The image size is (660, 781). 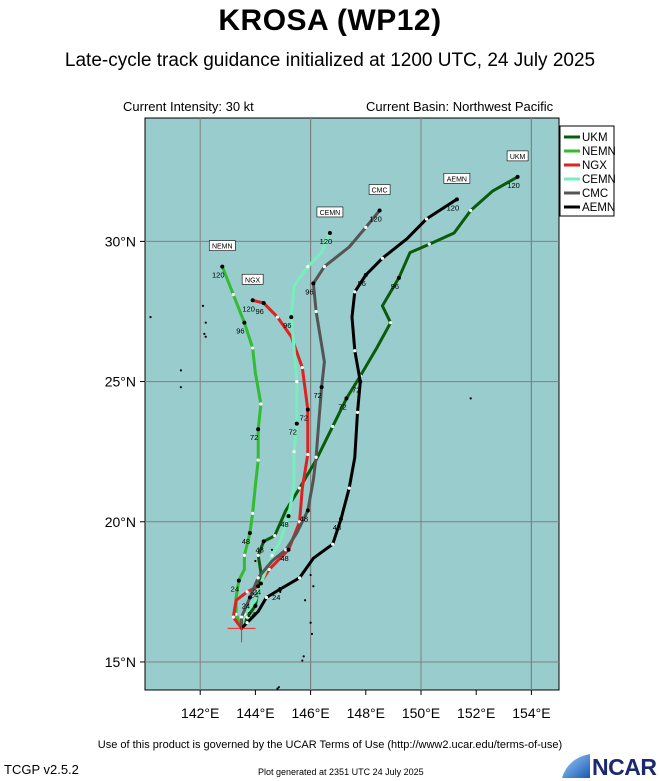 What do you see at coordinates (270, 464) in the screenshot?
I see `track-ngx` at bounding box center [270, 464].